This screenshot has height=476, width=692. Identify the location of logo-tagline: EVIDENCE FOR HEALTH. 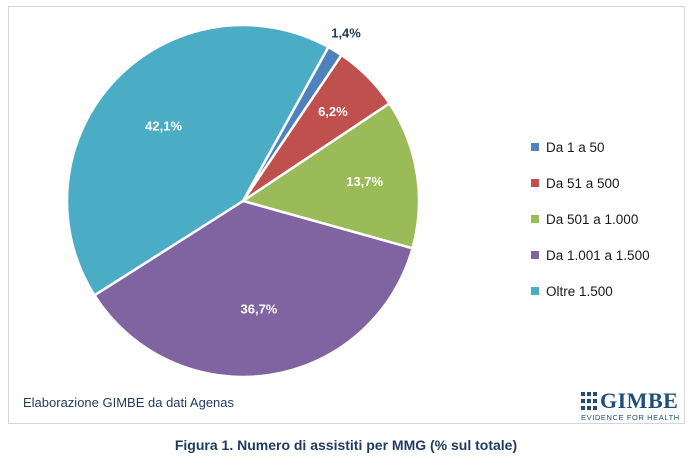
(630, 417).